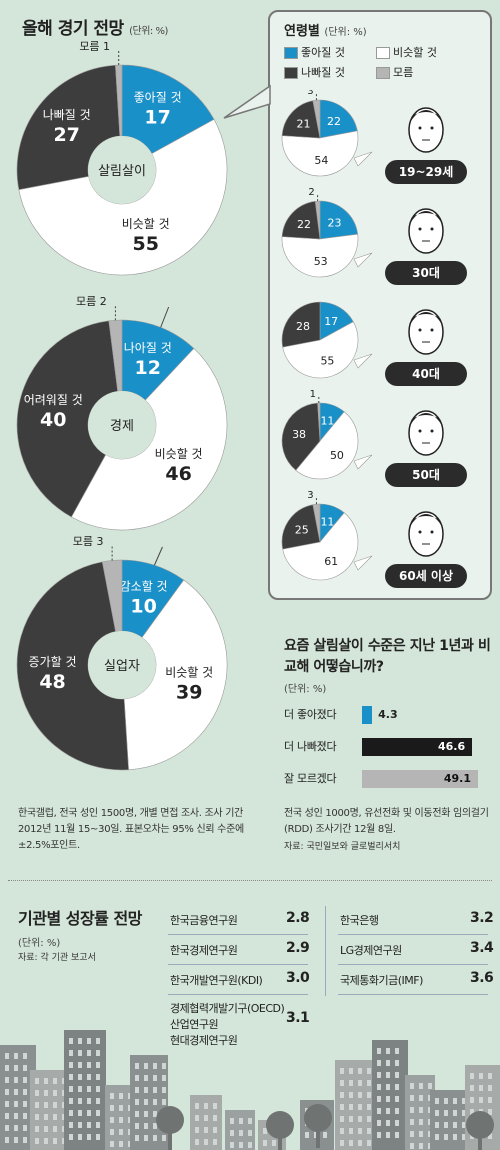 The width and height of the screenshot is (500, 1150). Describe the element at coordinates (331, 321) in the screenshot. I see `age-slice-value: 17` at that location.